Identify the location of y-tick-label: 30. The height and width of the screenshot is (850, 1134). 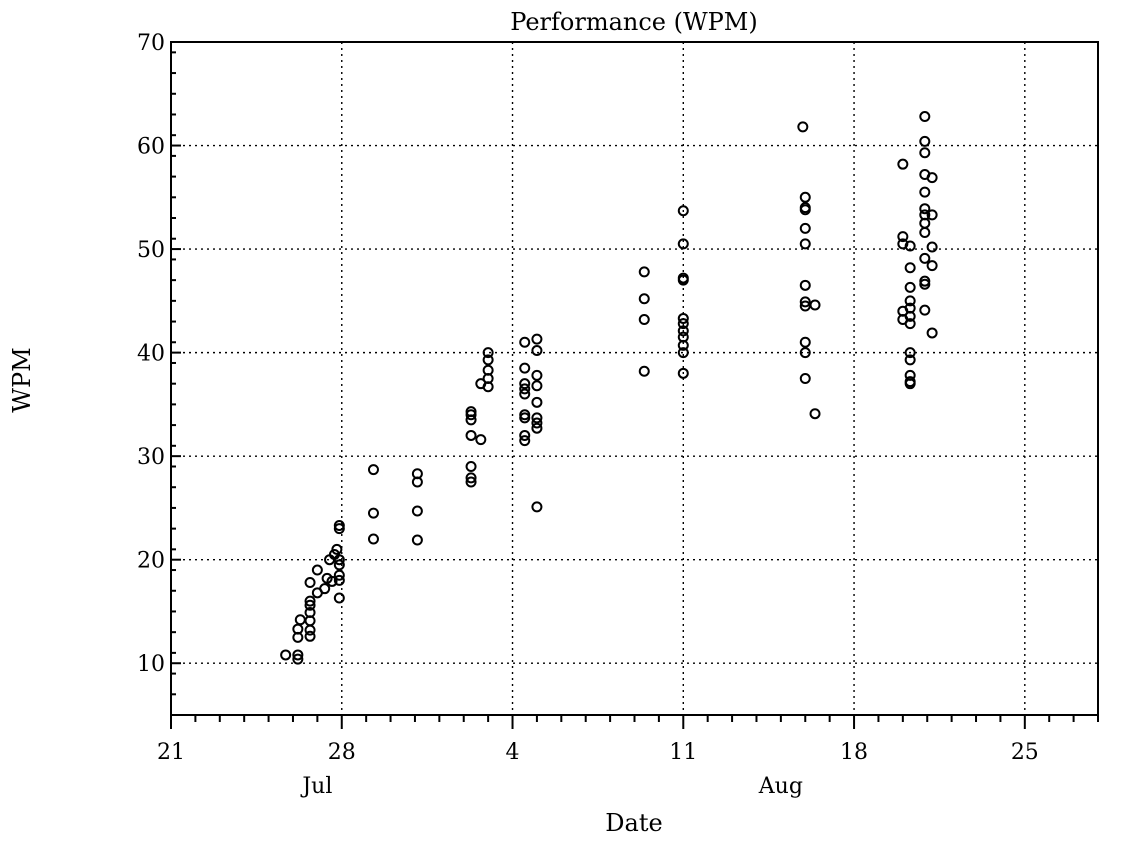
(151, 457).